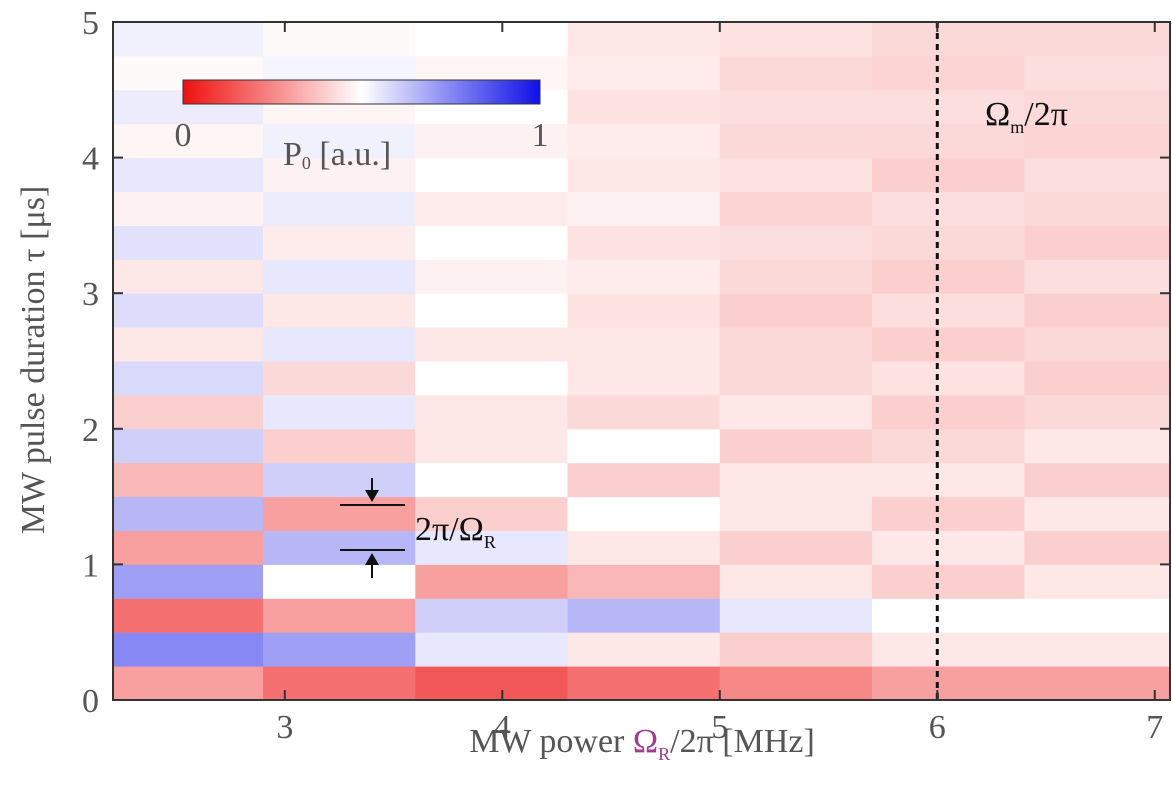  I want to click on y-tick-label: 1, so click(90, 565).